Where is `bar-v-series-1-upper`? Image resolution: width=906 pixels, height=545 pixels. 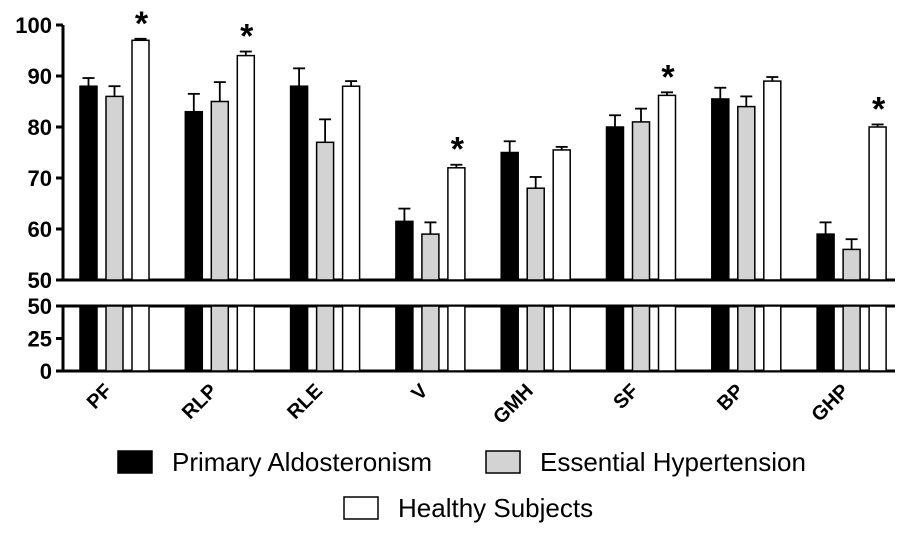
bar-v-series-1-upper is located at coordinates (430, 257).